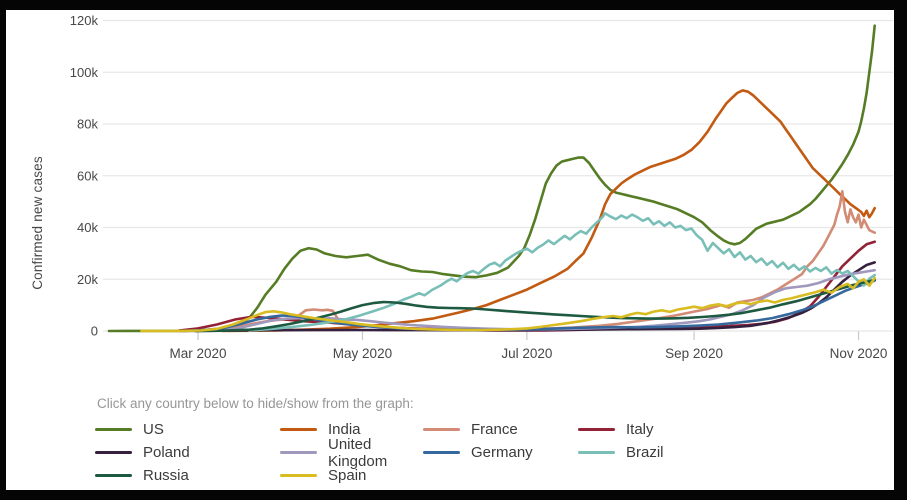 This screenshot has height=500, width=907. I want to click on legend-item-us: US, so click(187, 429).